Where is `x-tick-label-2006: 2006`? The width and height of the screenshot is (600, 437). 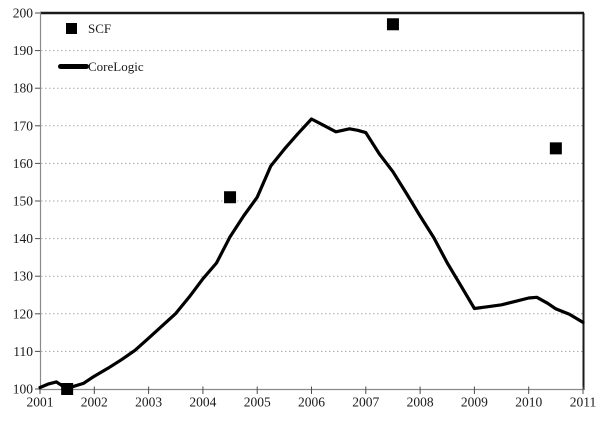 x-tick-label-2006: 2006 is located at coordinates (311, 402).